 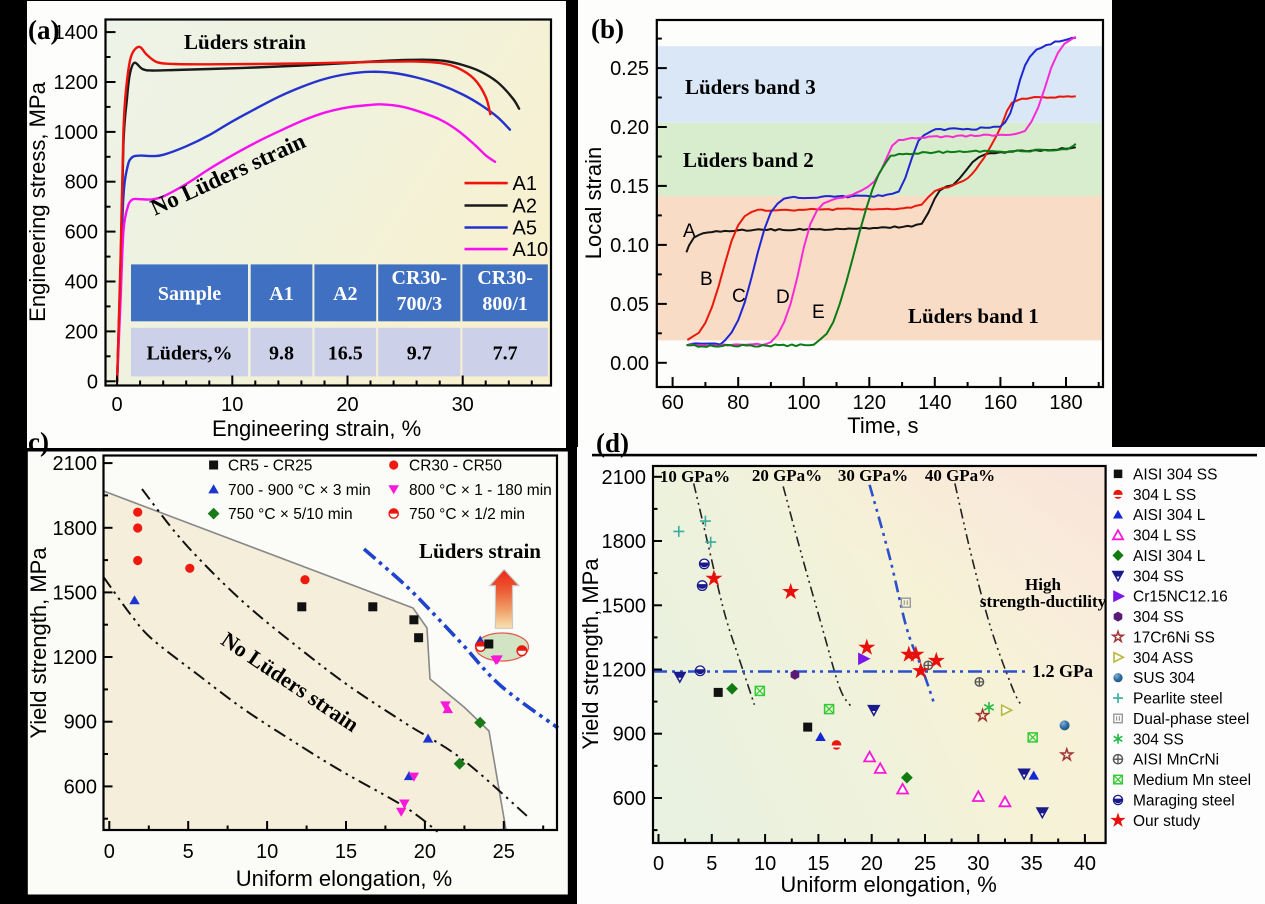 What do you see at coordinates (882, 425) in the screenshot?
I see `svg-text: Time, s` at bounding box center [882, 425].